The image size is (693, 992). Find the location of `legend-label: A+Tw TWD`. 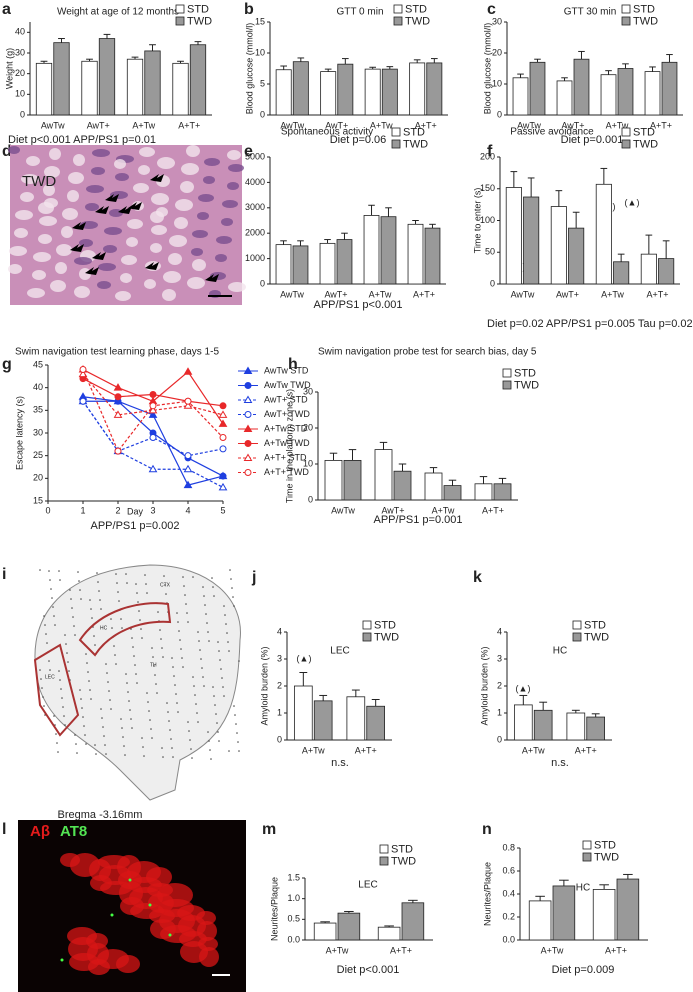

legend-label: A+Tw TWD is located at coordinates (287, 443).